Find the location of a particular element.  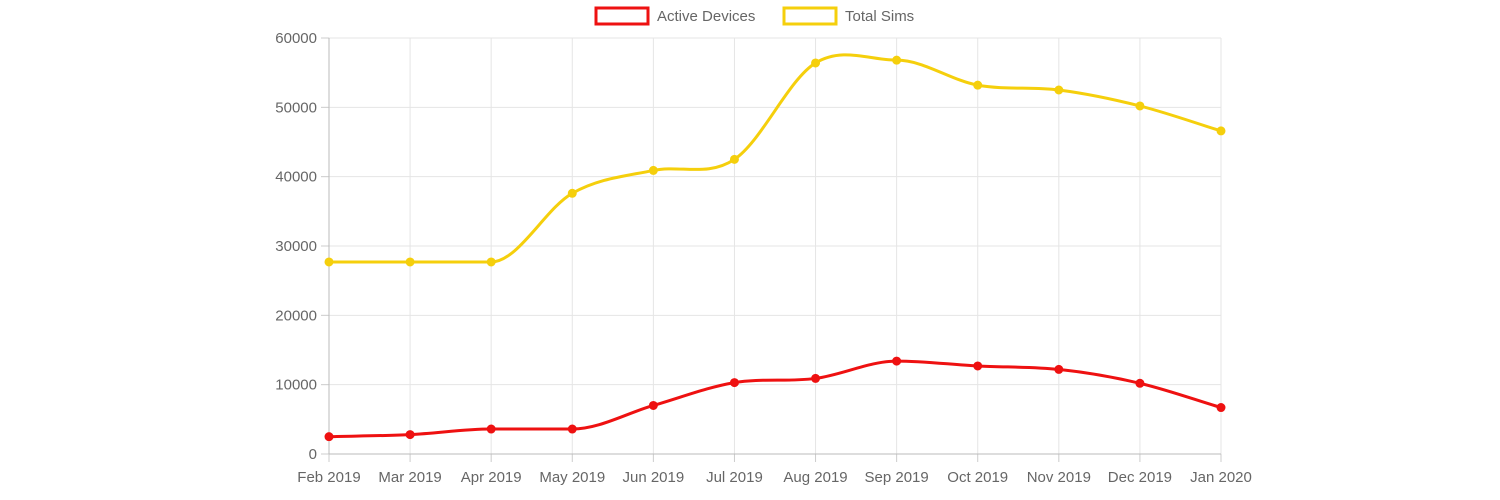

y-tick-label: 60000 is located at coordinates (296, 38).